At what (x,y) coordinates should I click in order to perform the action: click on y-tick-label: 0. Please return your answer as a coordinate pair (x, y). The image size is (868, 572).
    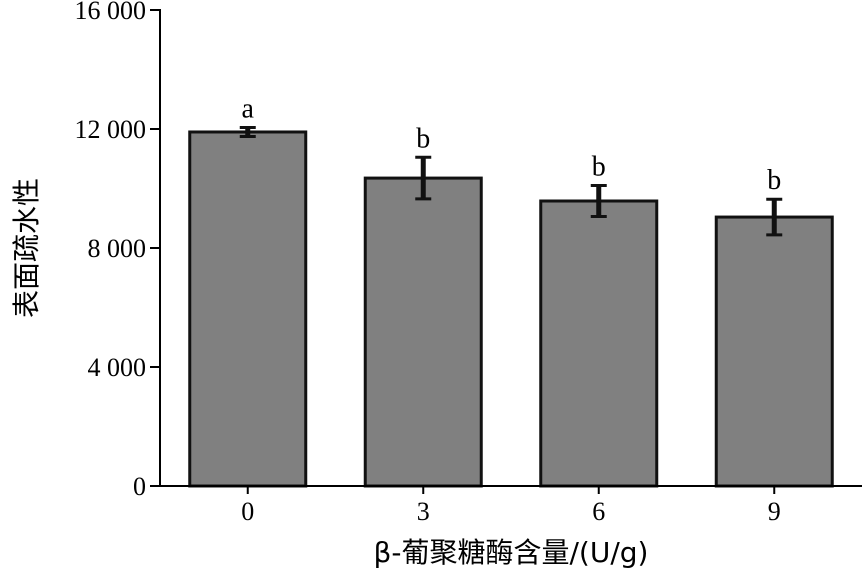
    Looking at the image, I should click on (139, 486).